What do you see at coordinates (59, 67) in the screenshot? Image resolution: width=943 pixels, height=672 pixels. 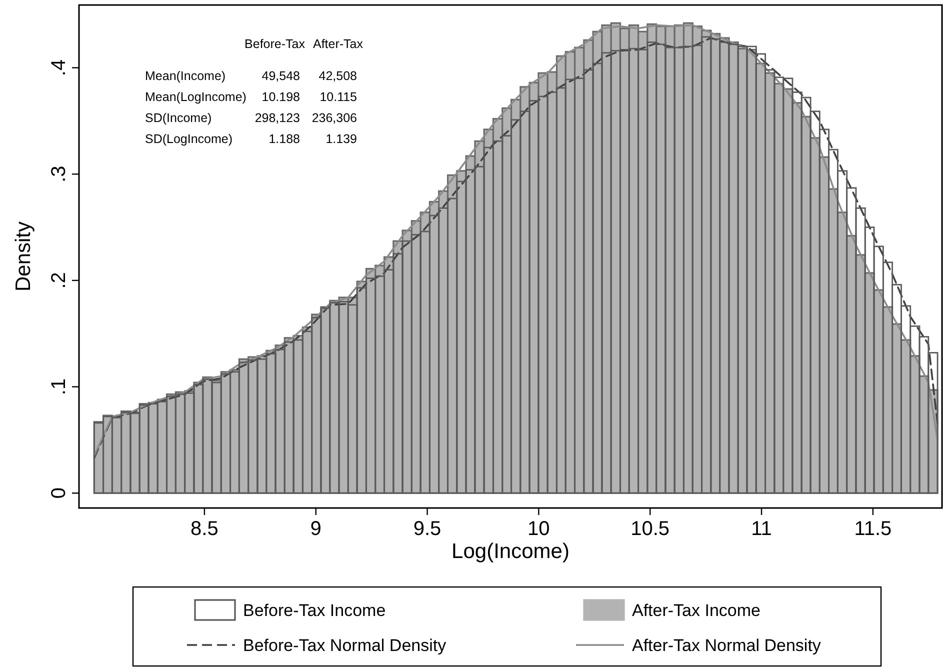 I see `y-tick-label: .4` at bounding box center [59, 67].